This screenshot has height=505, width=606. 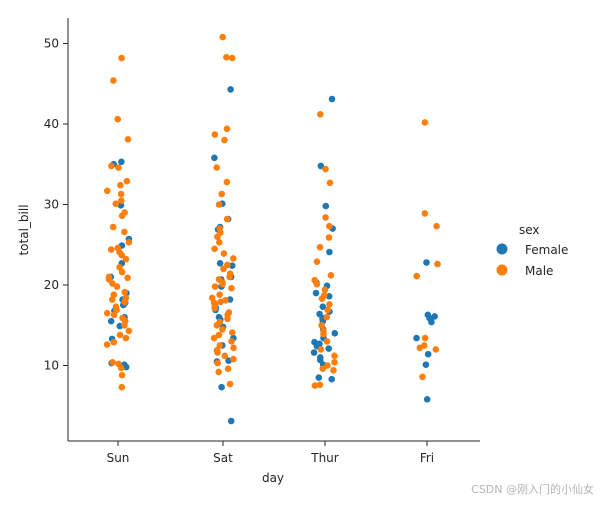 What do you see at coordinates (546, 250) in the screenshot?
I see `legend-label-female: Female` at bounding box center [546, 250].